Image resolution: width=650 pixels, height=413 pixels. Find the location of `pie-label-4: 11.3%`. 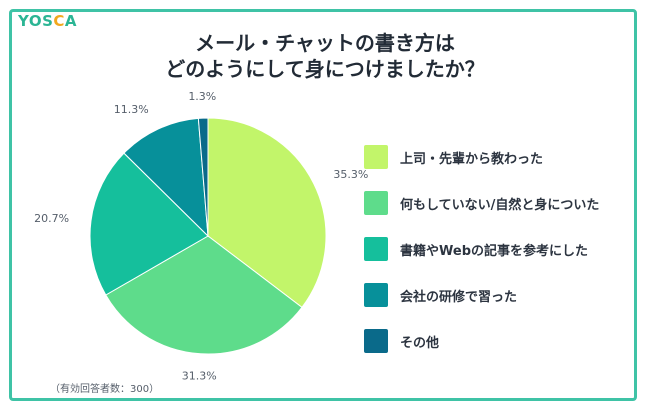

pie-label-4: 11.3% is located at coordinates (131, 109).